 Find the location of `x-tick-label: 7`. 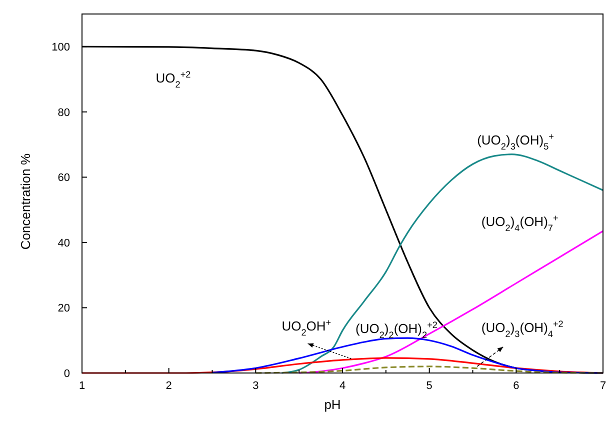

x-tick-label: 7 is located at coordinates (603, 386).